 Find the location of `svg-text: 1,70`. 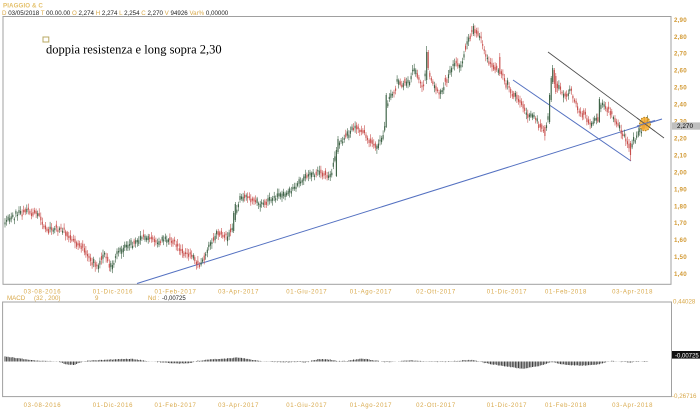

svg-text: 1,70 is located at coordinates (680, 223).